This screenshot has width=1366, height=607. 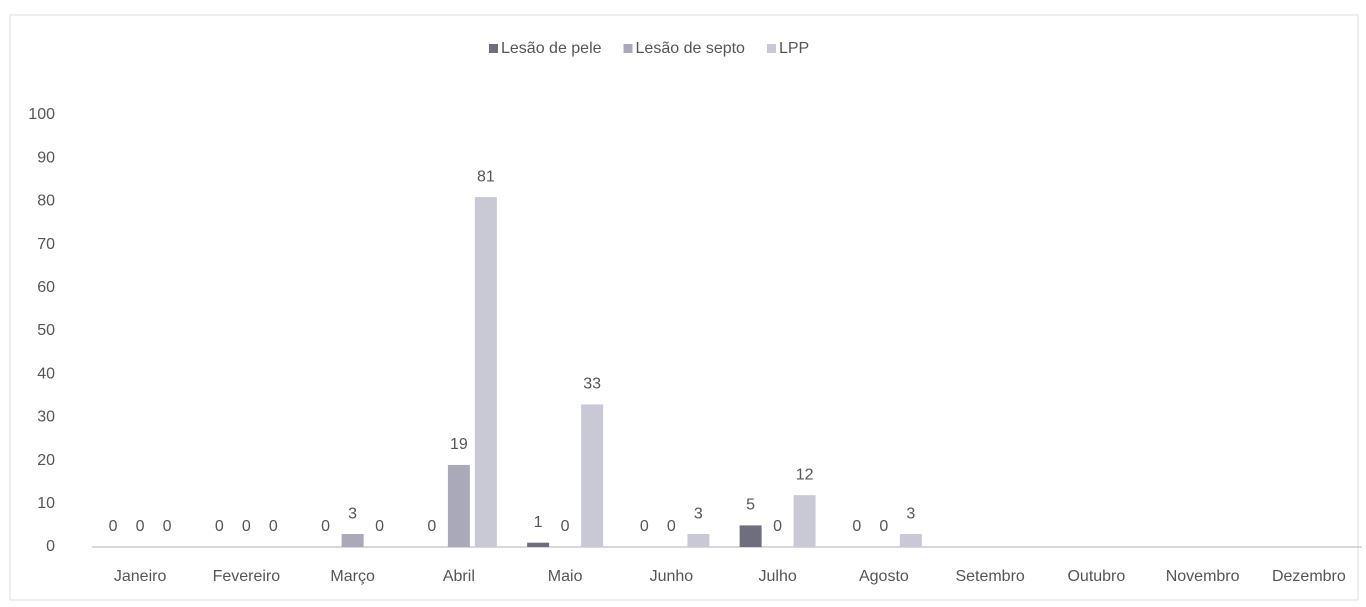 What do you see at coordinates (794, 48) in the screenshot?
I see `legend-label: LPP` at bounding box center [794, 48].